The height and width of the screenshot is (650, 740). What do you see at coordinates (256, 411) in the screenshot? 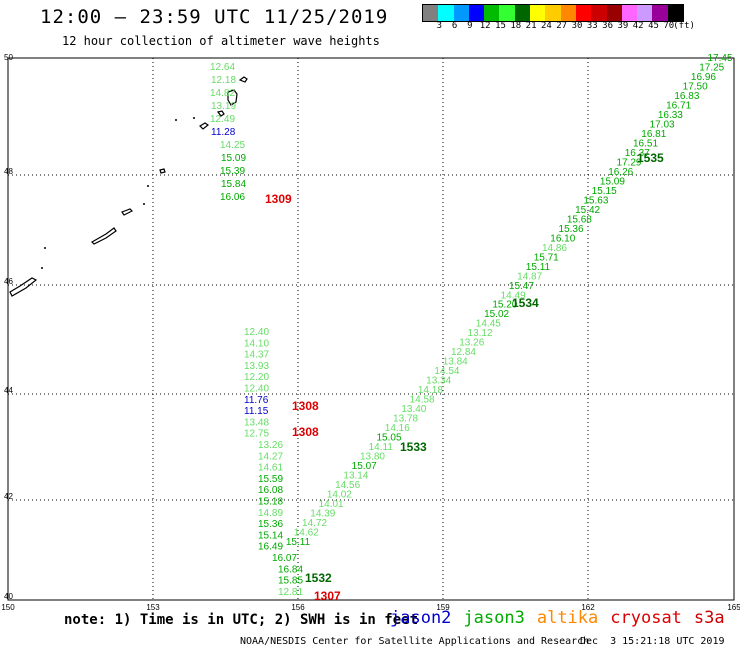
I see `swh-value: 11.15` at bounding box center [256, 411].